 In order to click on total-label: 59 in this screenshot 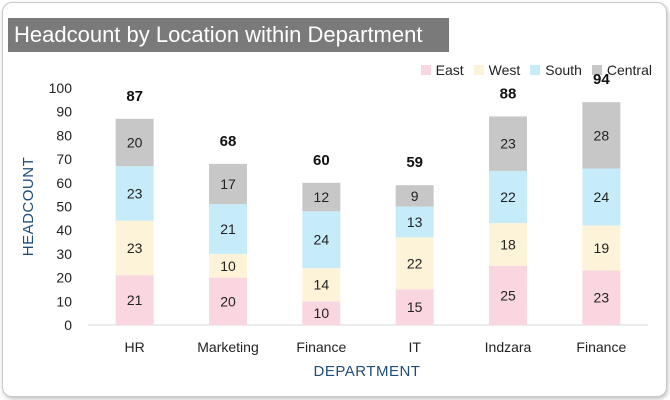, I will do `click(414, 162)`.